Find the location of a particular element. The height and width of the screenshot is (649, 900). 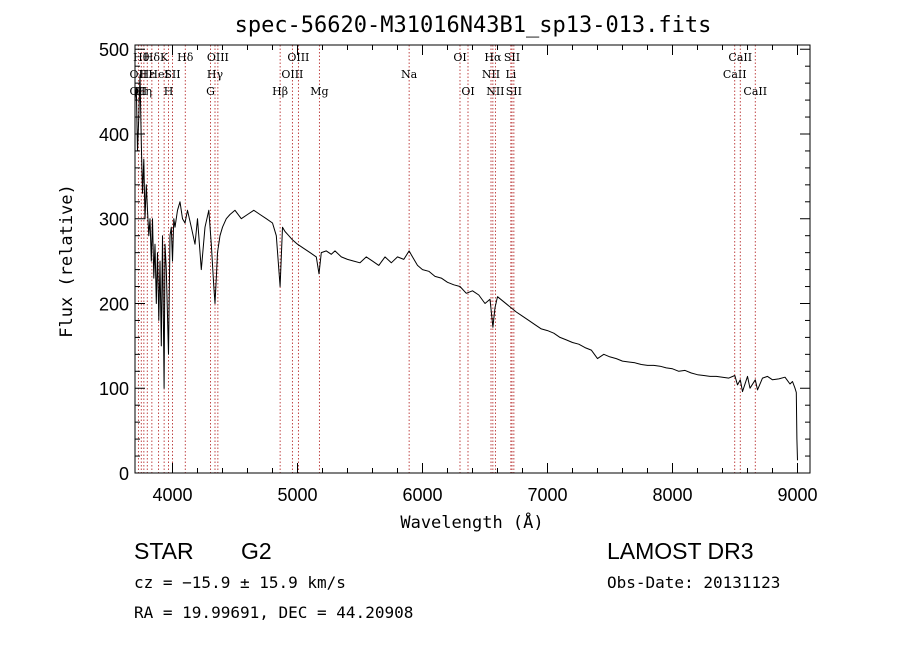

spectral-line-label-4: Hε is located at coordinates (148, 74).